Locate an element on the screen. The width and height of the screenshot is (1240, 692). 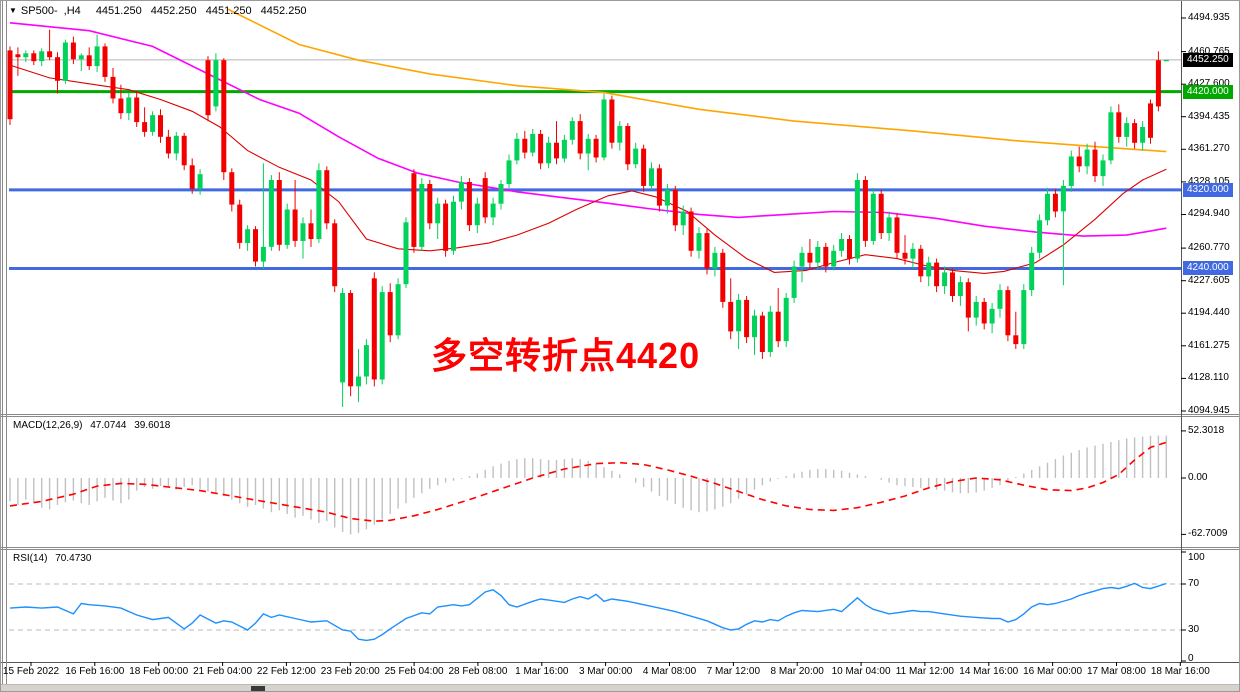
macd-value-main: 47.0744 is located at coordinates (108, 425).